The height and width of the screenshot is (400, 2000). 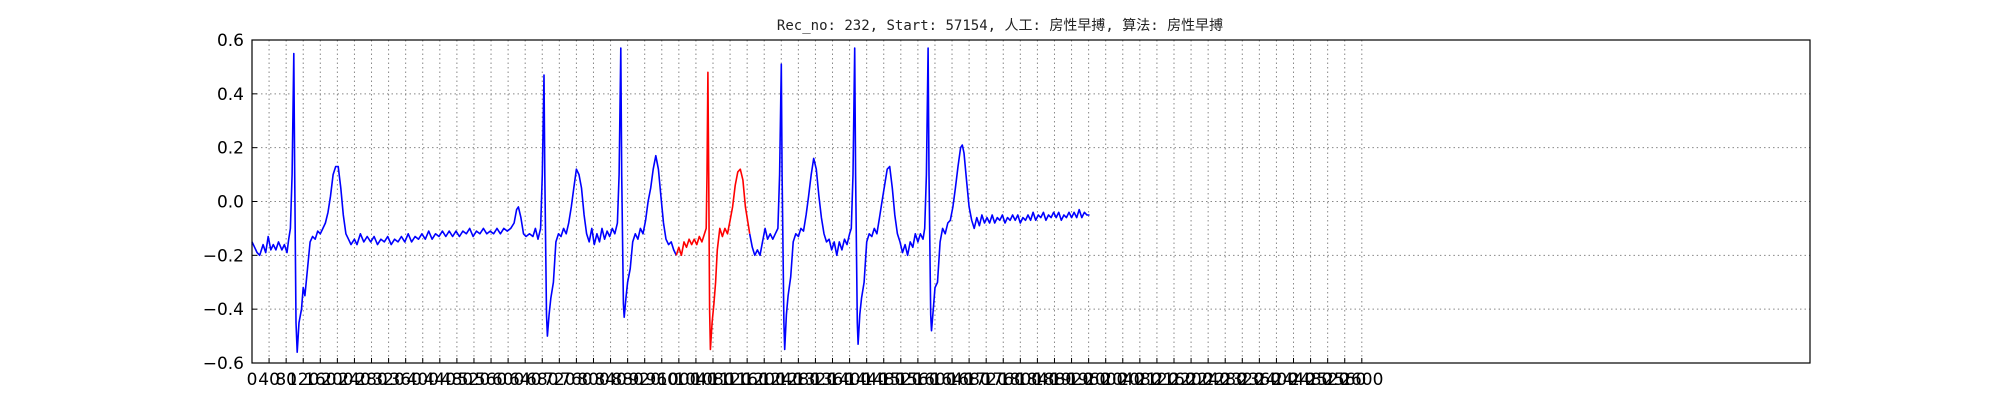 What do you see at coordinates (491, 380) in the screenshot?
I see `x-tick-label: 560` at bounding box center [491, 380].